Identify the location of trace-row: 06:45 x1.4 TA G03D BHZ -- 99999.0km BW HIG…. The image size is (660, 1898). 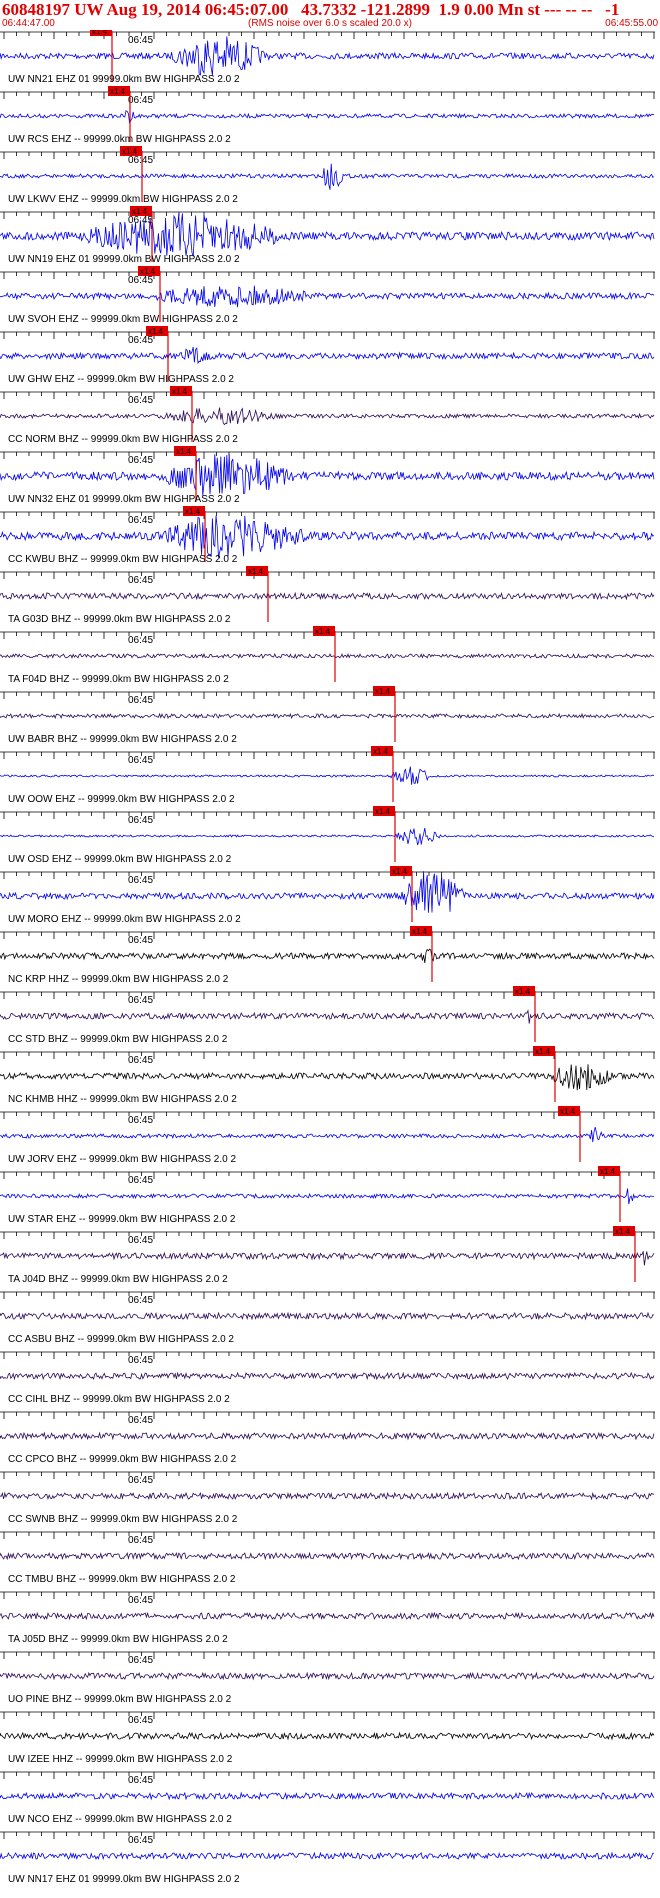
(327, 595).